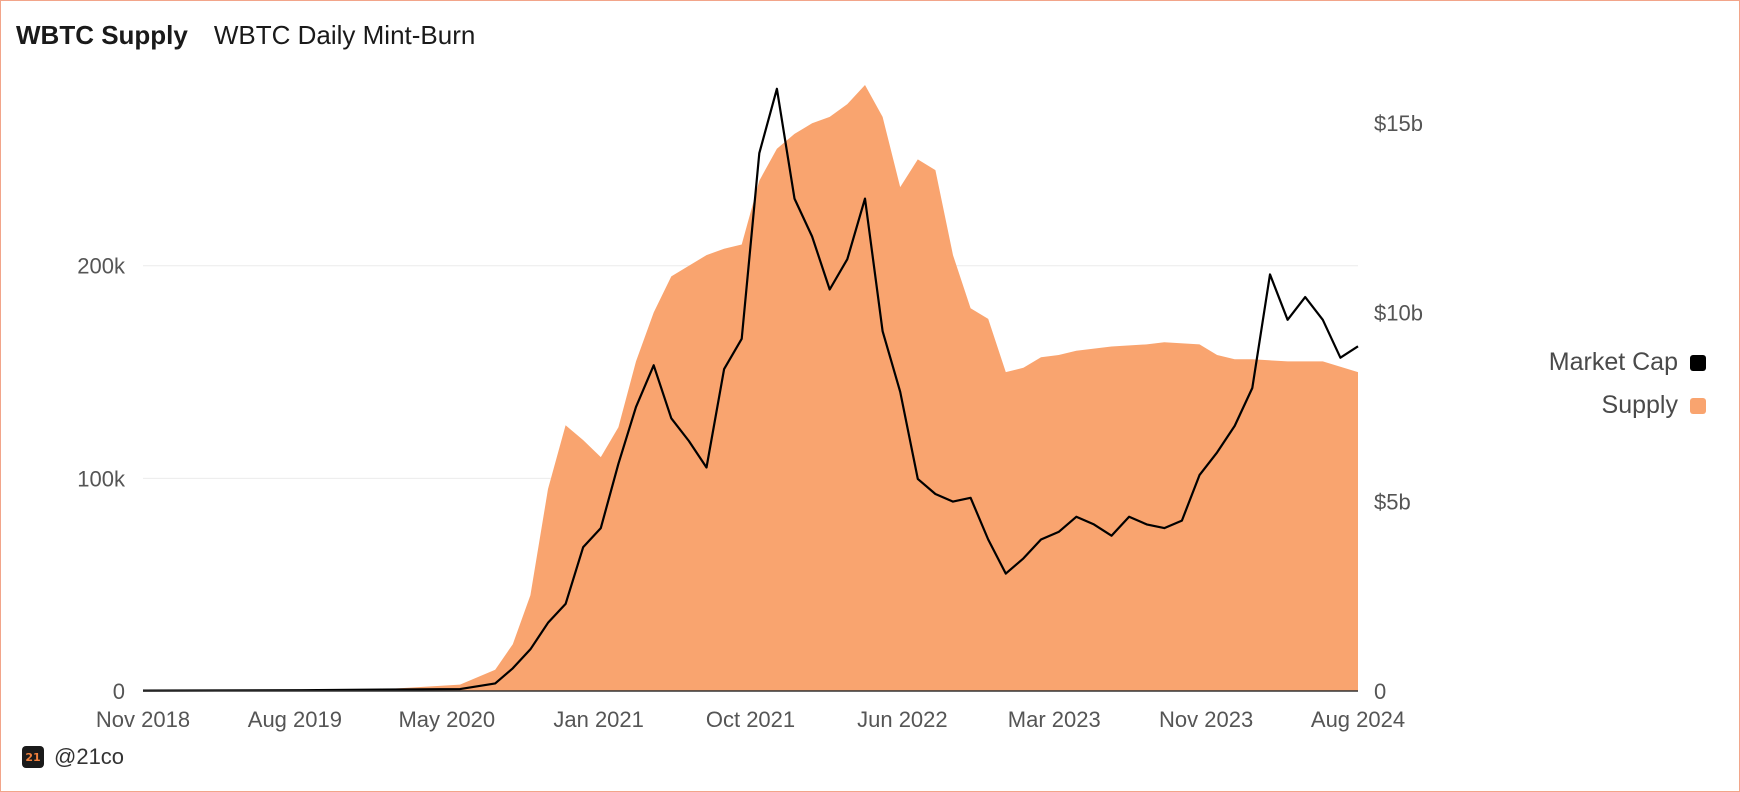 This screenshot has height=792, width=1740. I want to click on legend-swatch-supply, so click(1698, 405).